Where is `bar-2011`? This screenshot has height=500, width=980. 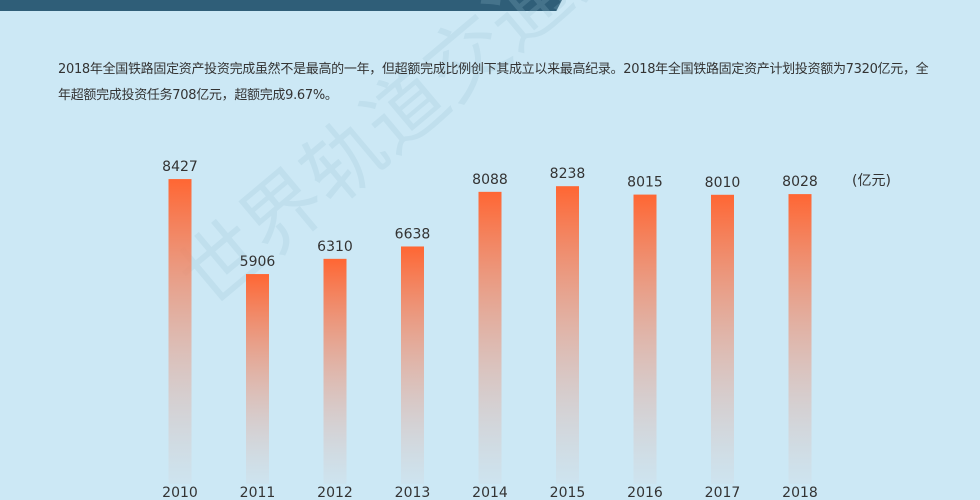
bar-2011 is located at coordinates (257, 379).